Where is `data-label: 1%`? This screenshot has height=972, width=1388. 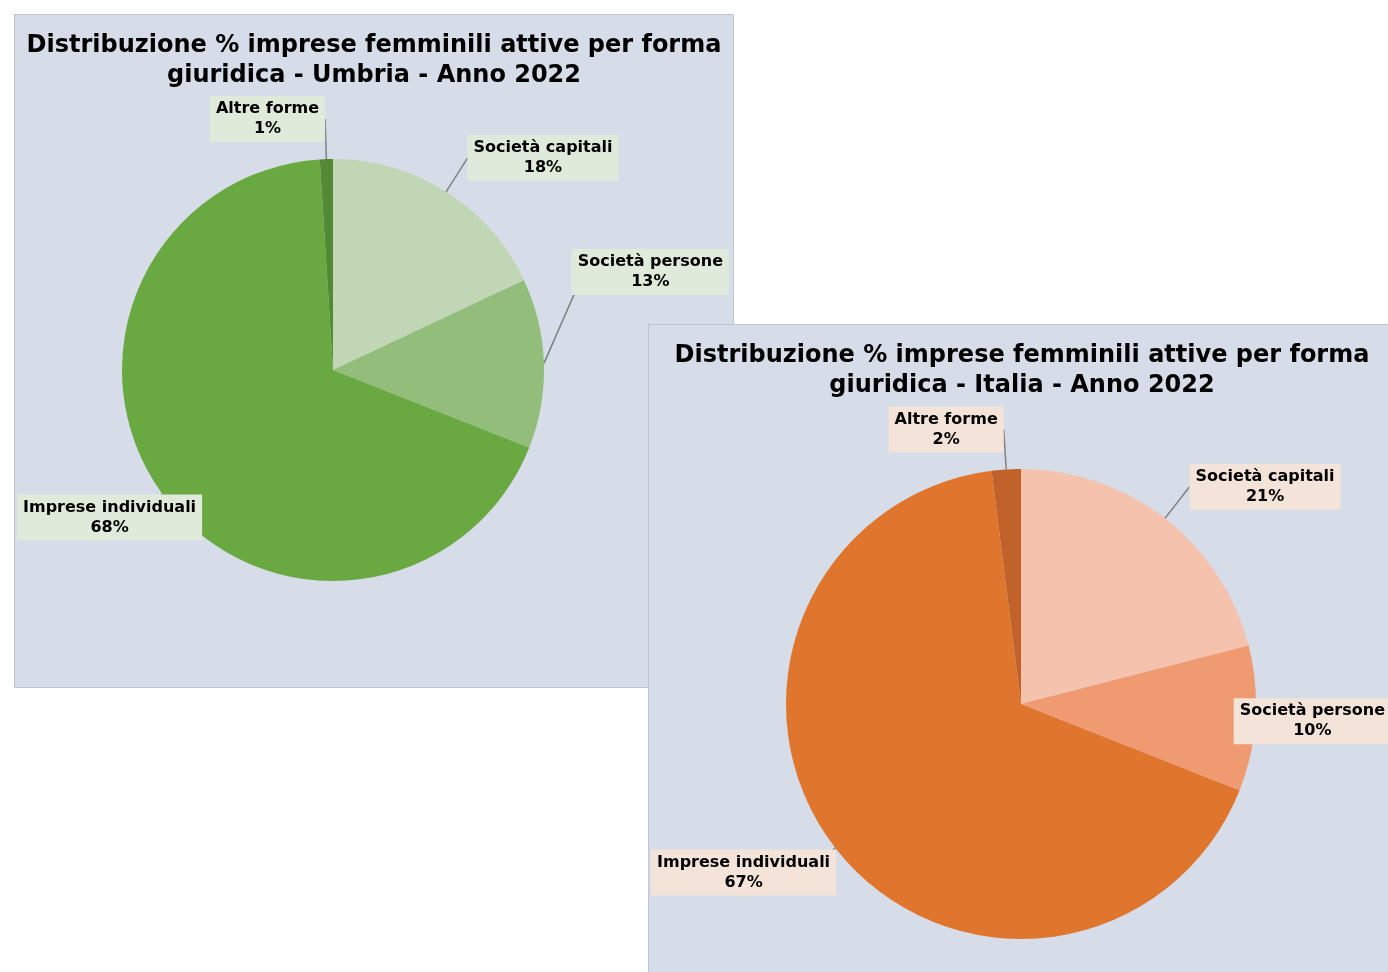
data-label: 1% is located at coordinates (267, 128).